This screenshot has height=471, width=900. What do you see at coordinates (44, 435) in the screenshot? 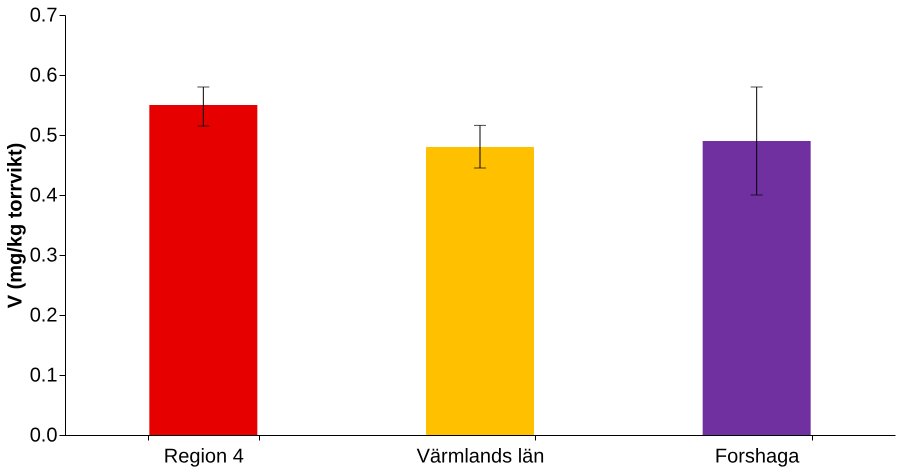
I see `y-tick-label: 0.0` at bounding box center [44, 435].